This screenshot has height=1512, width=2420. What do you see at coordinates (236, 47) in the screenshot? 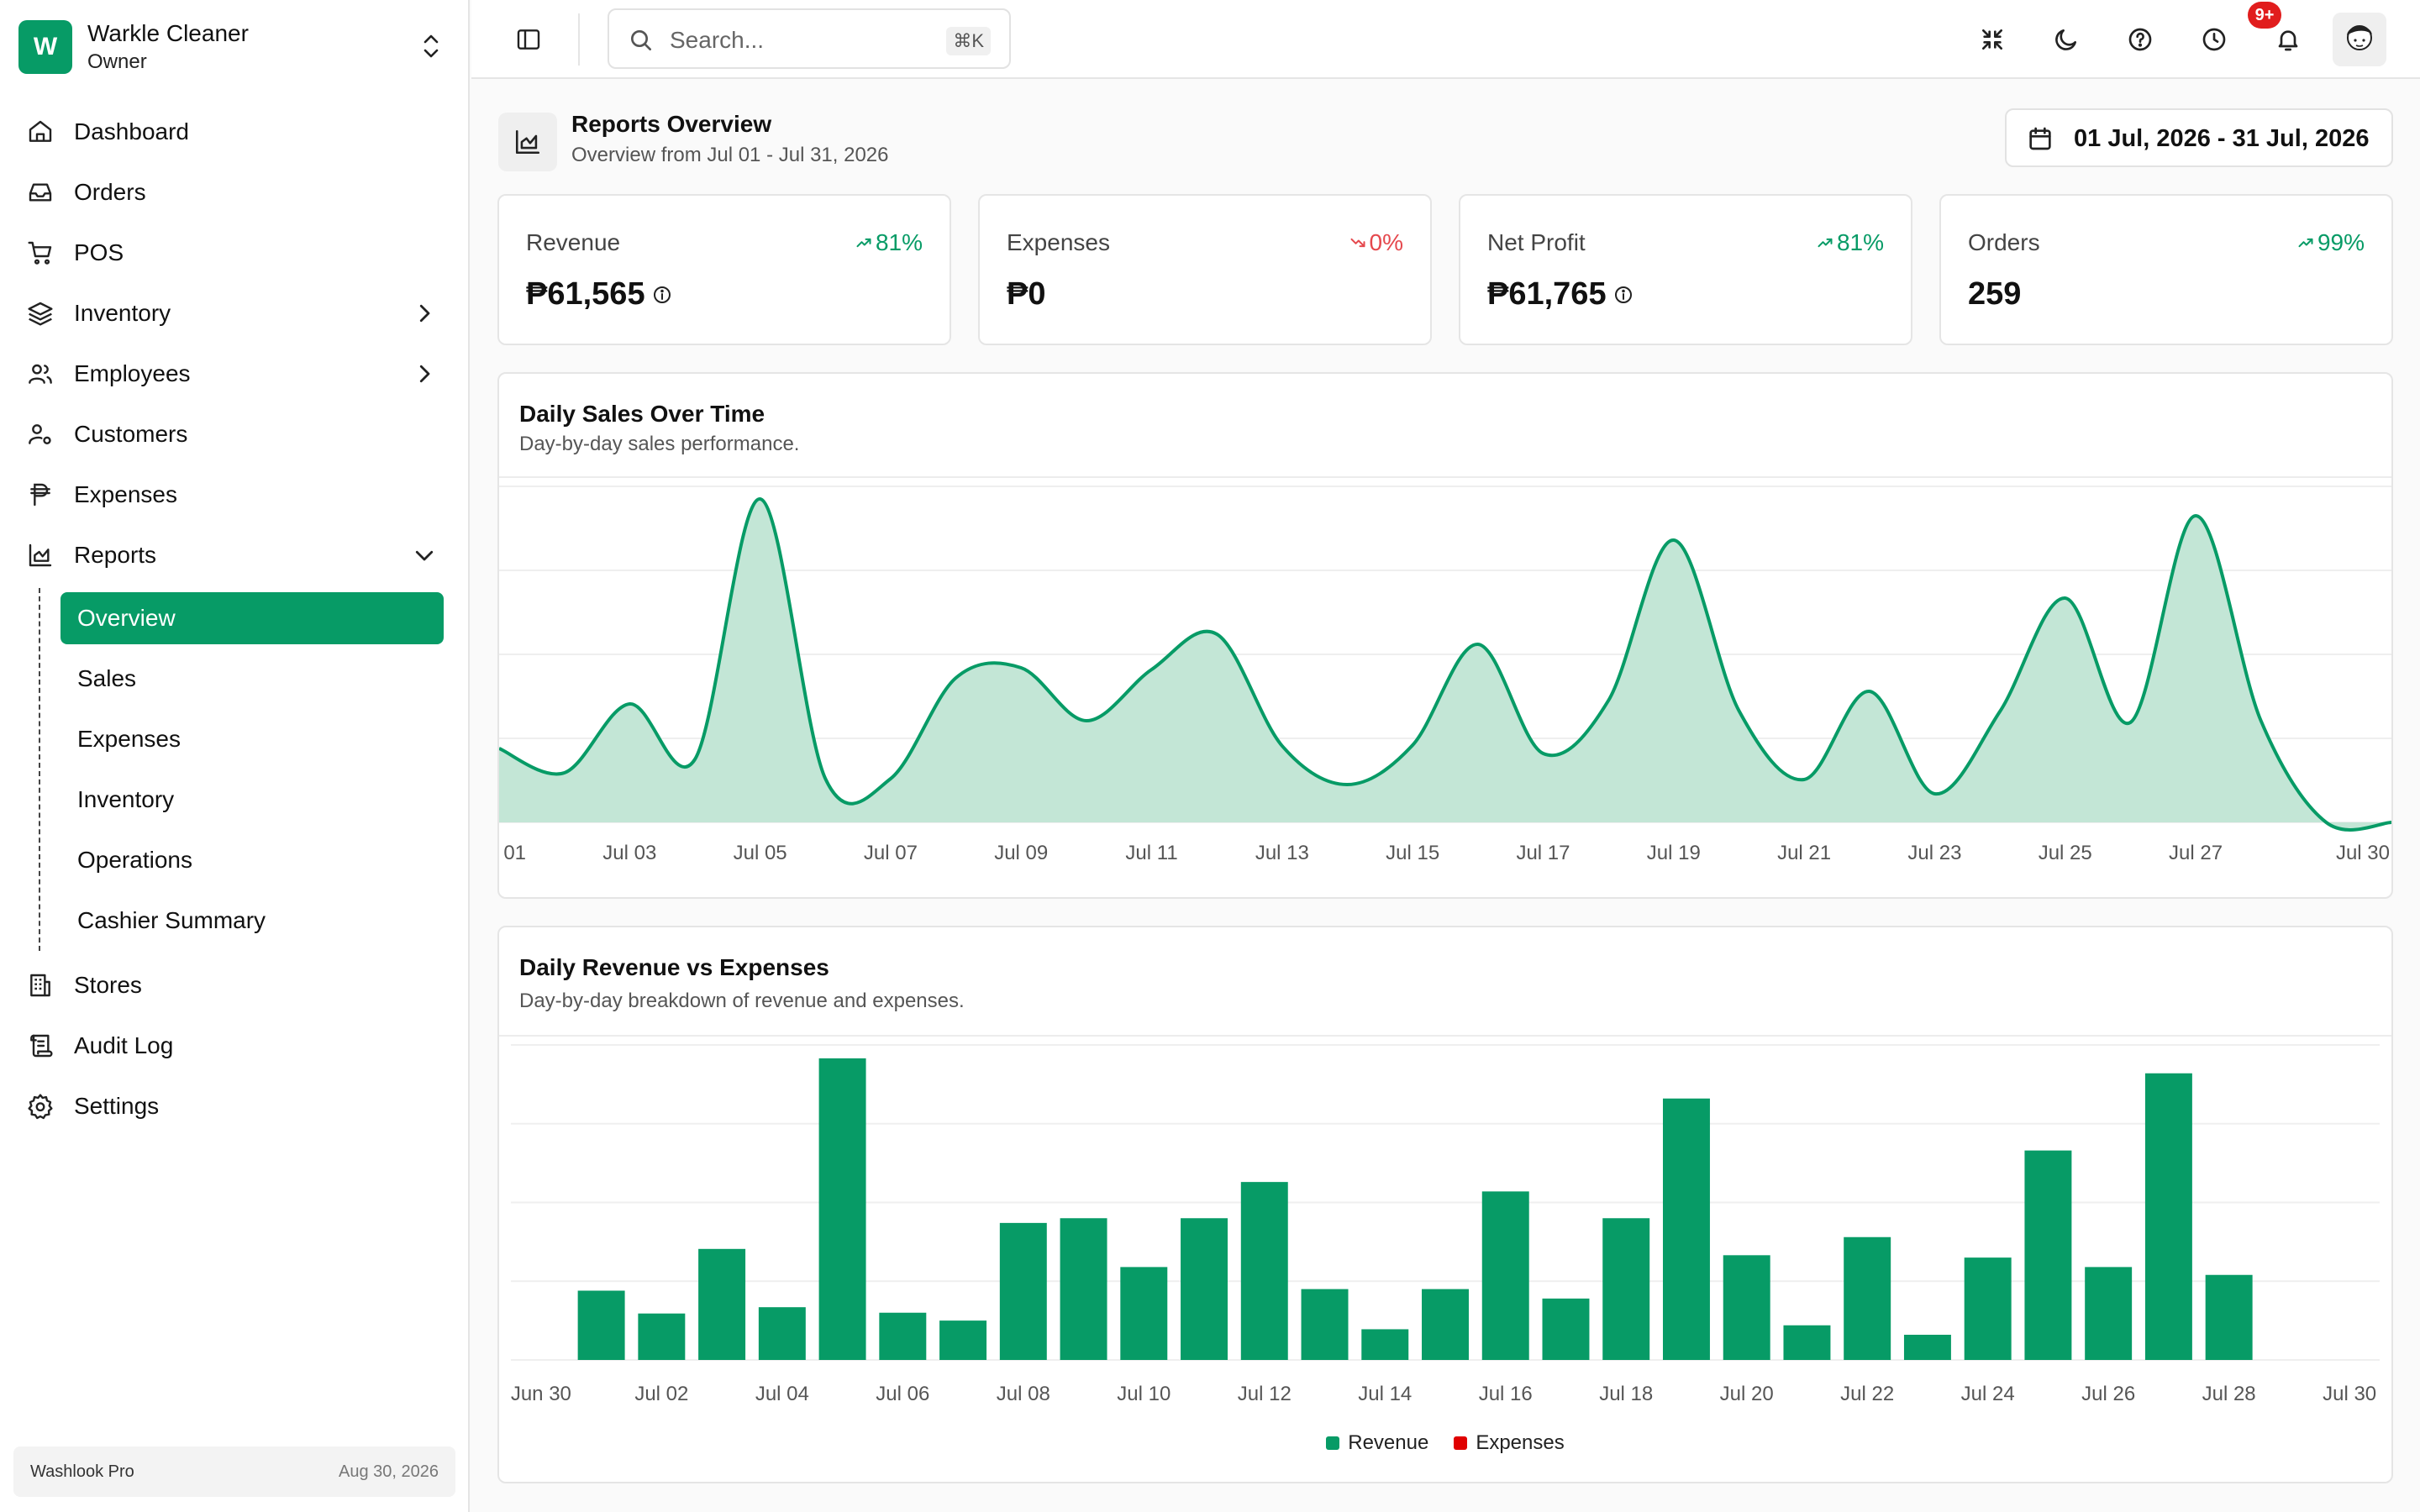
I see `store-switcher: W Warkle Cleaner Owner` at bounding box center [236, 47].